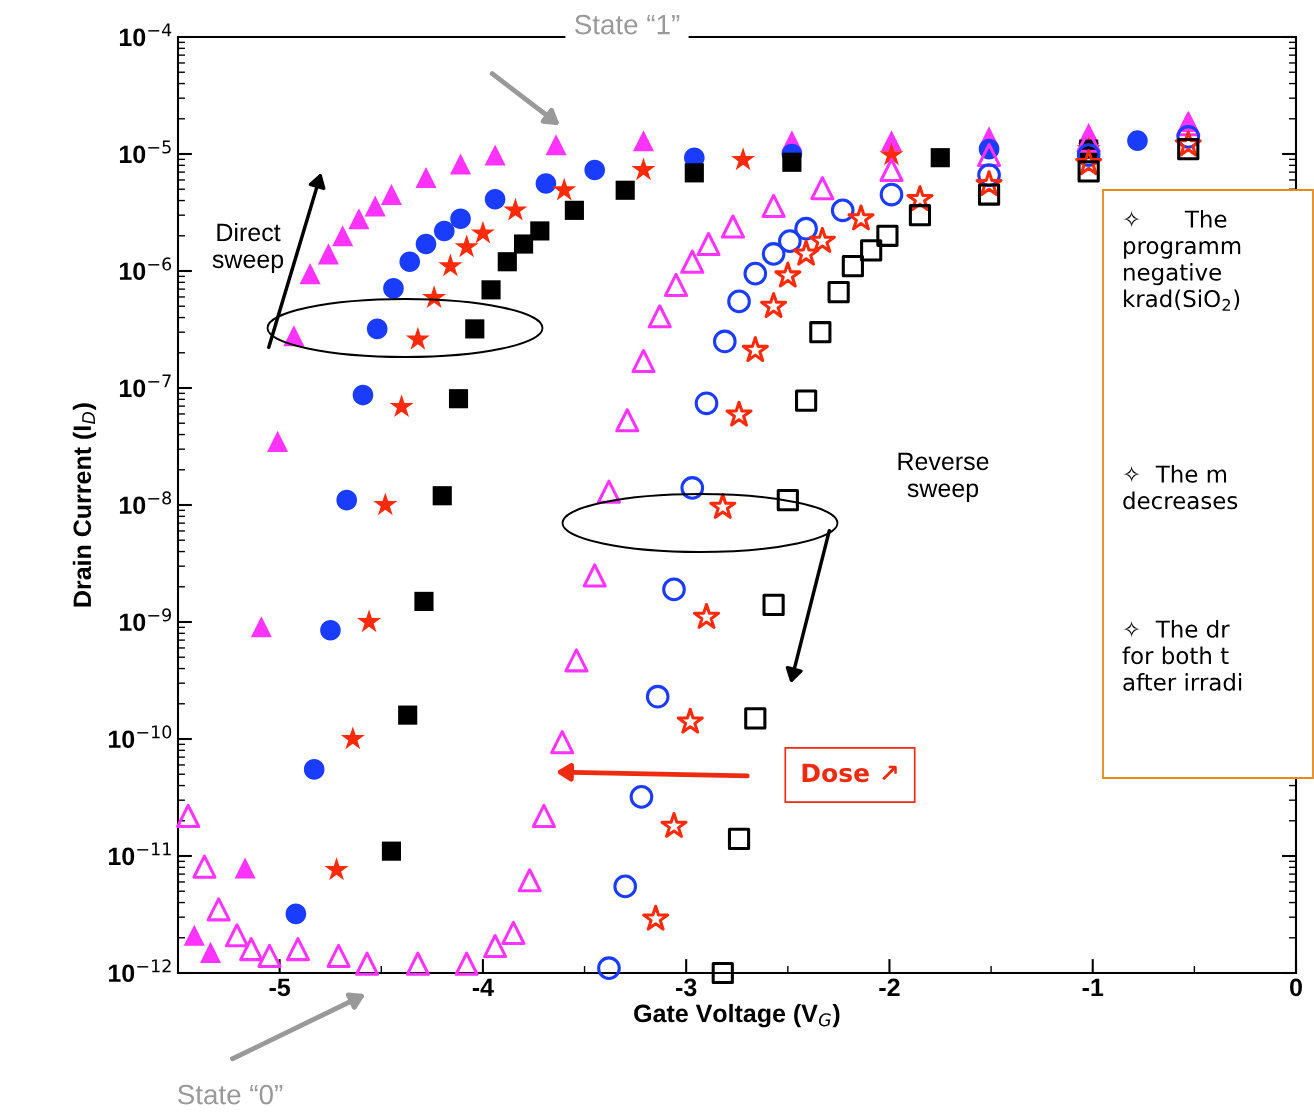 The width and height of the screenshot is (1314, 1117). I want to click on text: State “1”, so click(627, 24).